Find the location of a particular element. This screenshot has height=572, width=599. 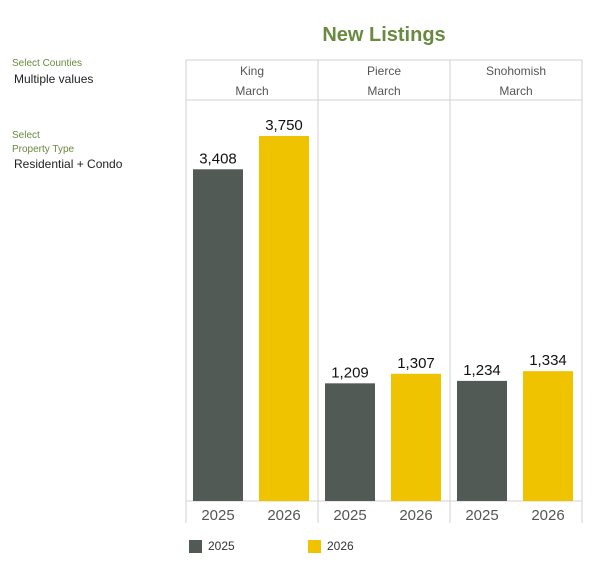

bar-pierce-2026 is located at coordinates (416, 437).